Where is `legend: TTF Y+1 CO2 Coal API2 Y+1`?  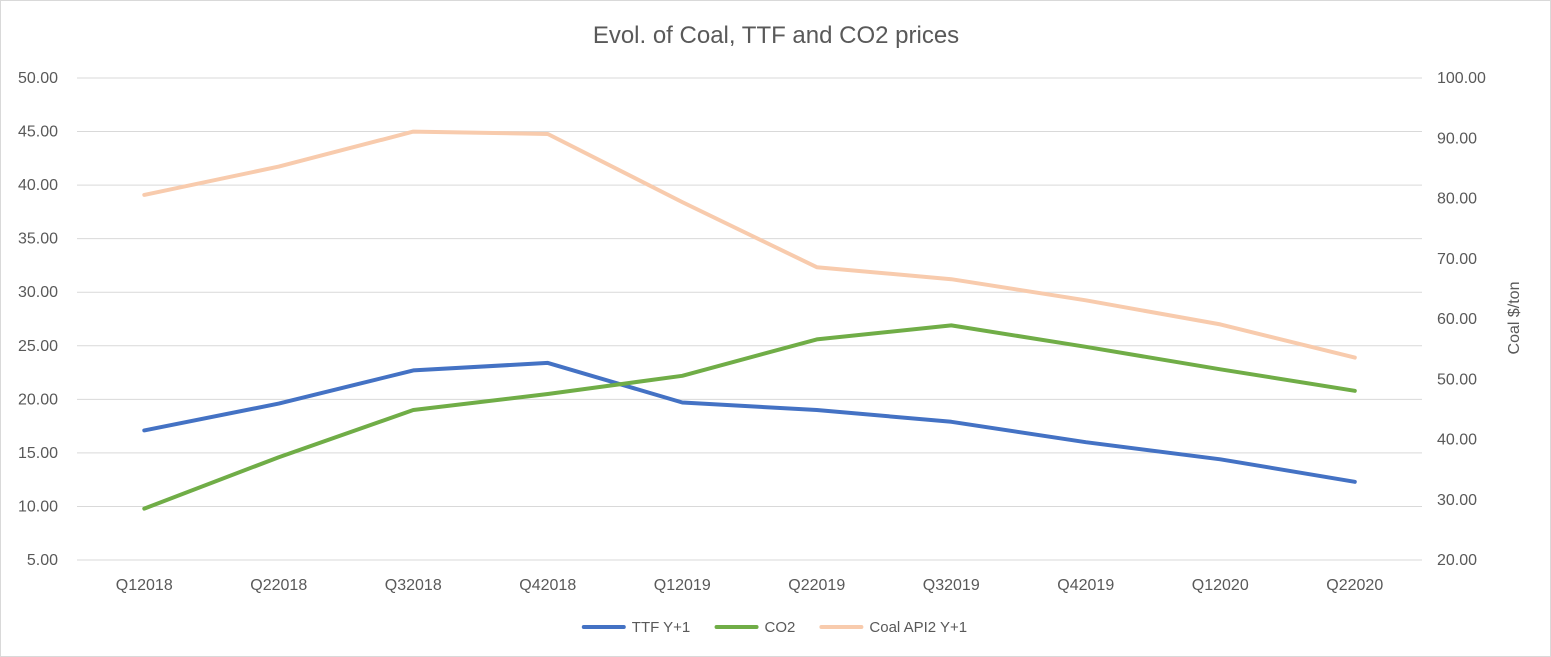 legend: TTF Y+1 CO2 Coal API2 Y+1 is located at coordinates (774, 627).